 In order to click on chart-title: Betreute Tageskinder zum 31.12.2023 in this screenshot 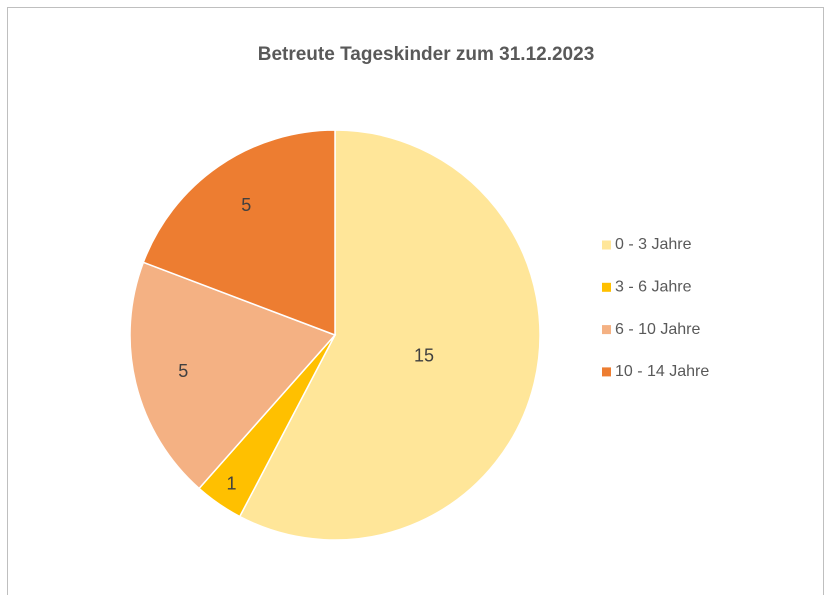, I will do `click(426, 54)`.